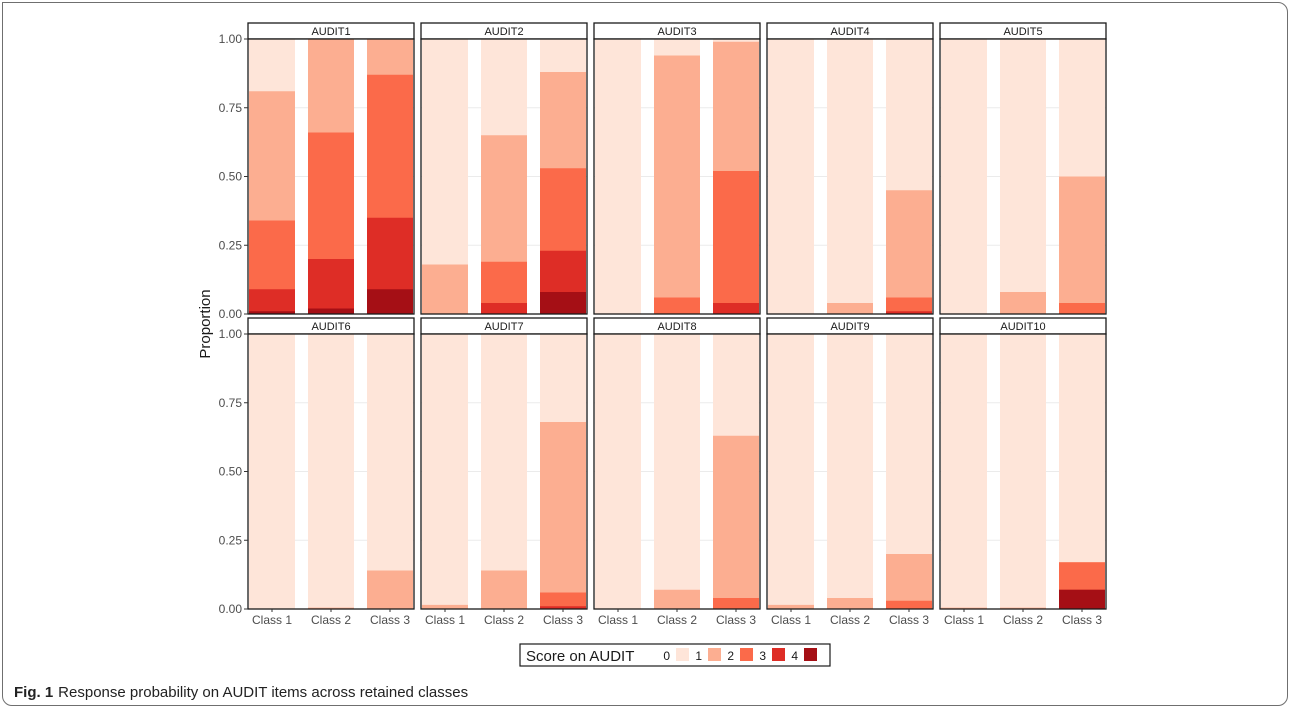 The height and width of the screenshot is (710, 1292). Describe the element at coordinates (504, 308) in the screenshot. I see `bar-segment-audit2-class2-score3` at that location.